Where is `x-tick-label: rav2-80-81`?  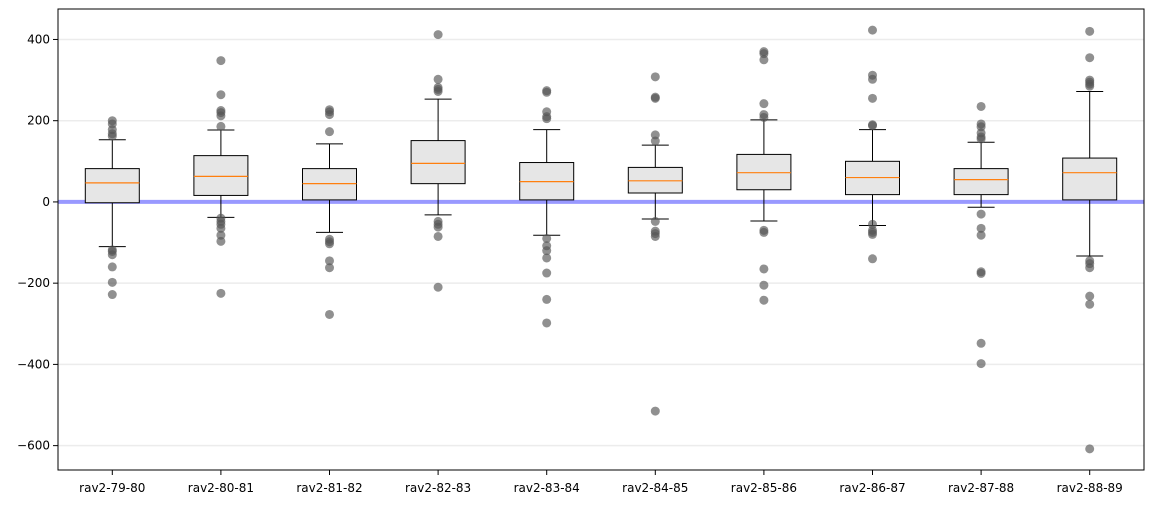 x-tick-label: rav2-80-81 is located at coordinates (221, 488).